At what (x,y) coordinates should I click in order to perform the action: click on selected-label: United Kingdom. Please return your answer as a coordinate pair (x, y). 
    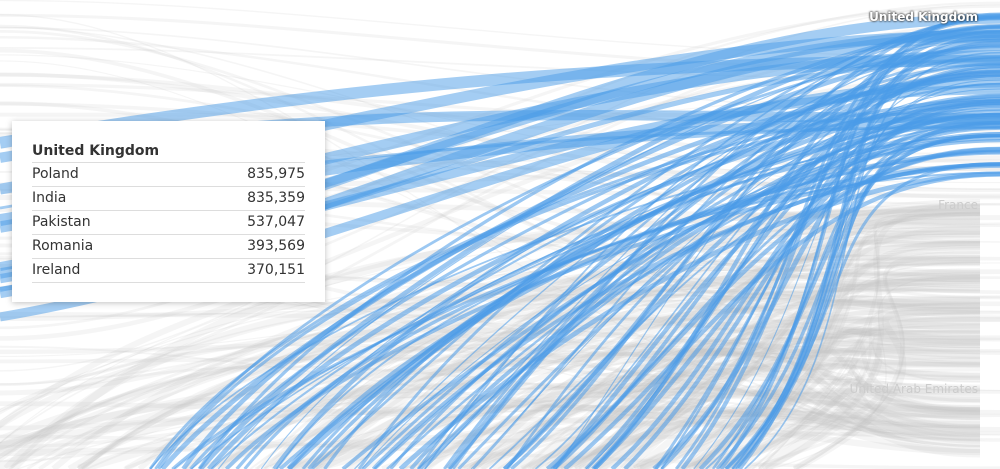
    Looking at the image, I should click on (923, 17).